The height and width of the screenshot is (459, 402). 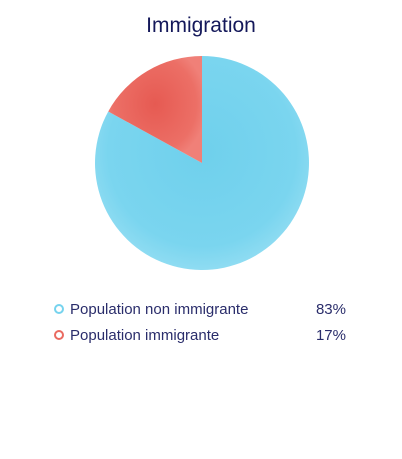 I want to click on legend-label-non-immigrant: Population non immigrante, so click(x=159, y=309).